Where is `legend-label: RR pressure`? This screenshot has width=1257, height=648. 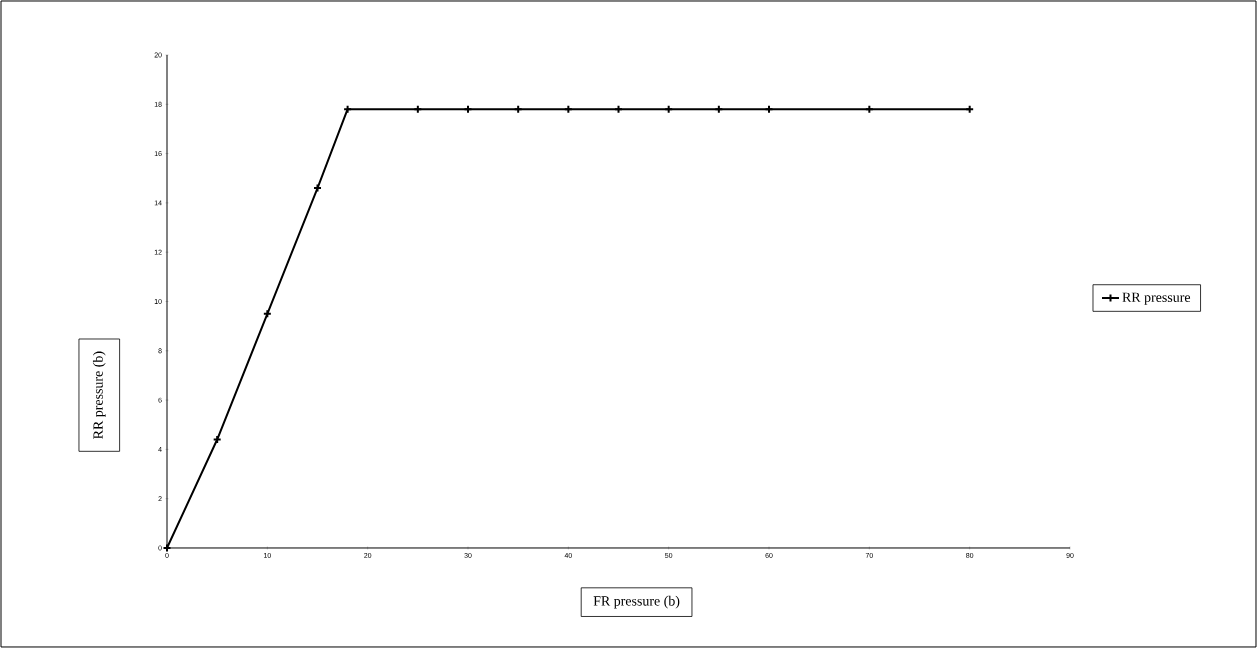 legend-label: RR pressure is located at coordinates (1156, 298).